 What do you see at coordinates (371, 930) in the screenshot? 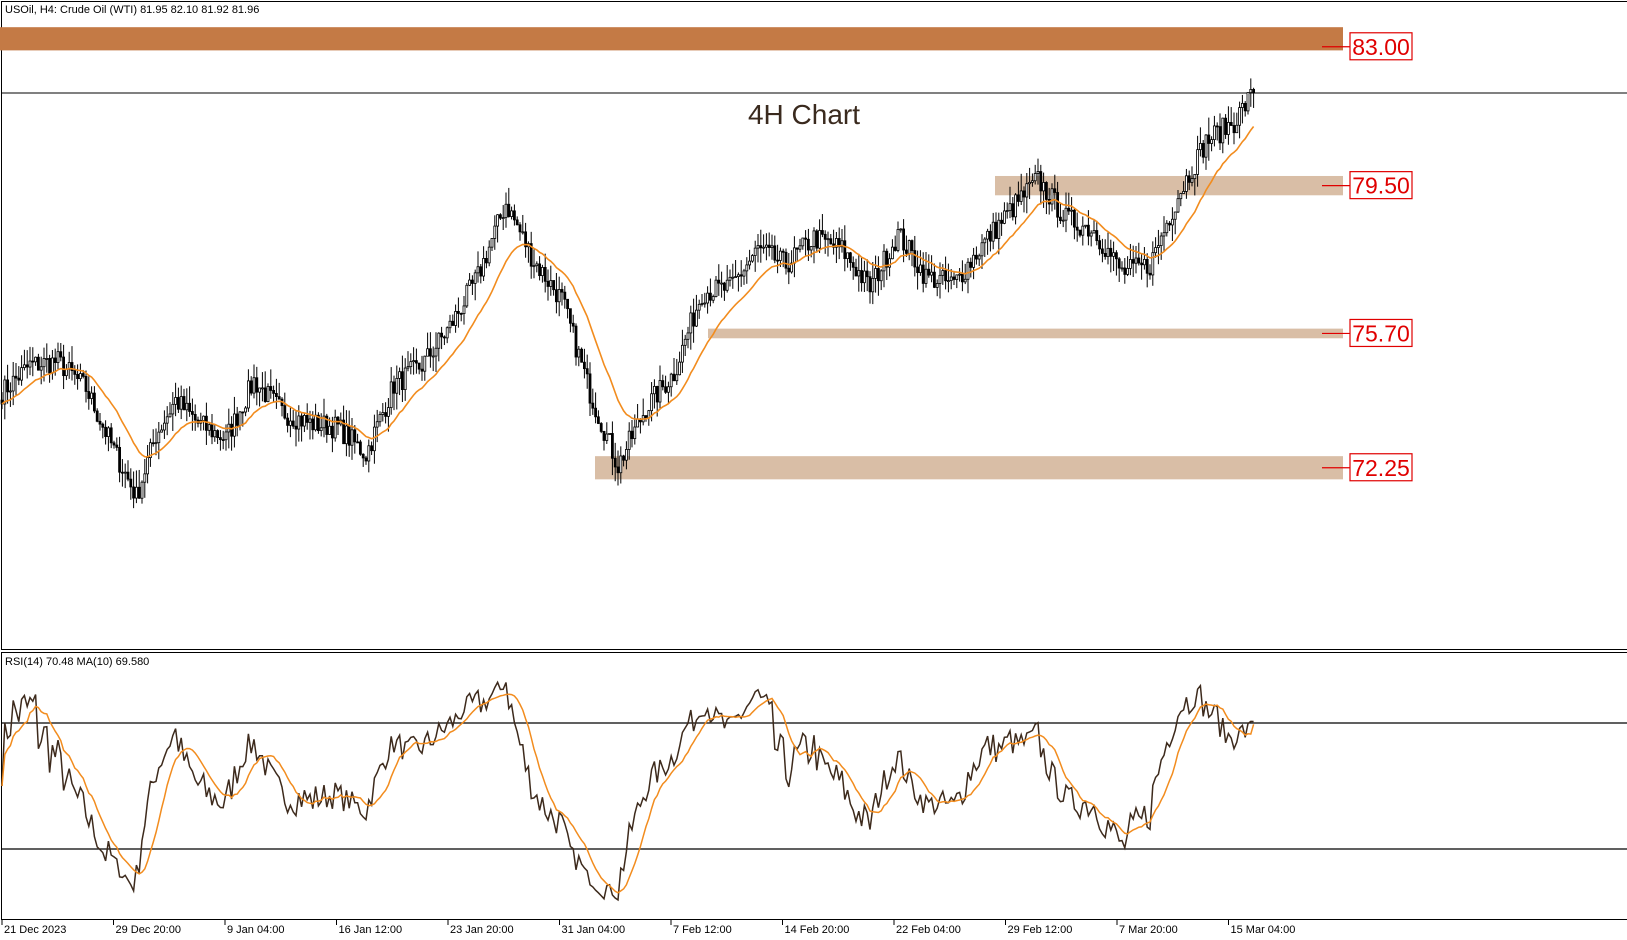
I see `x-tick-label: 16 Jan 12:00` at bounding box center [371, 930].